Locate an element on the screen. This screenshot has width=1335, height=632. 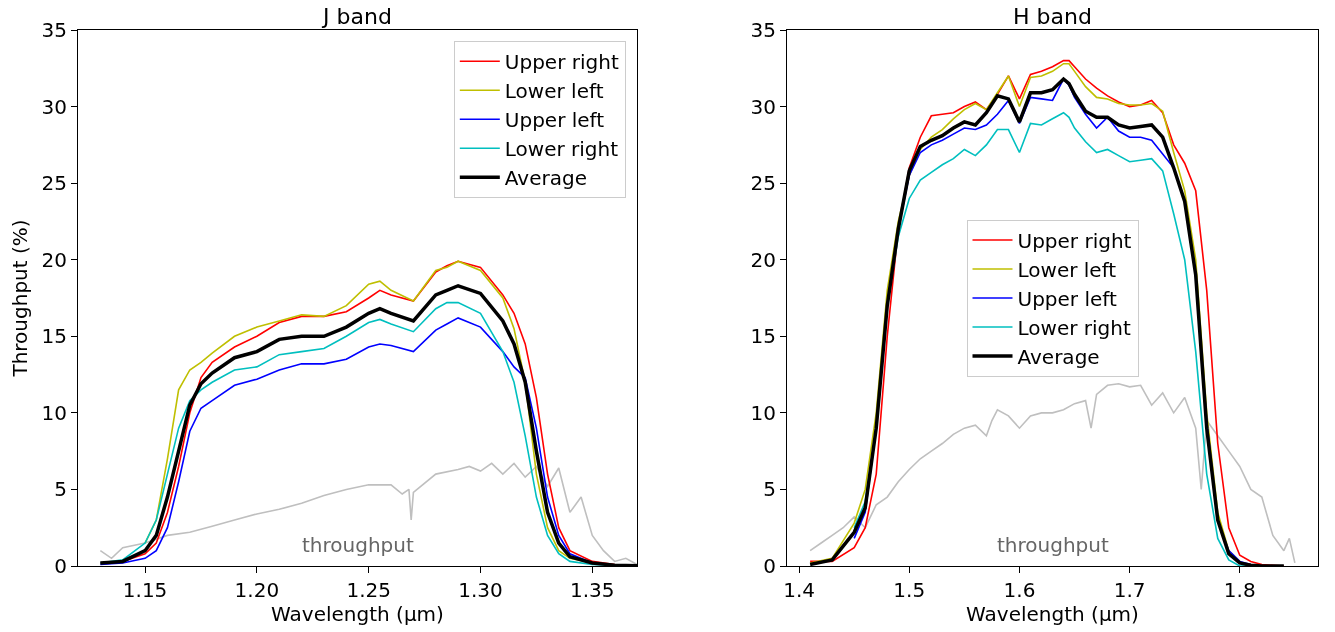
x-tick-label: 1.30 is located at coordinates (480, 590).